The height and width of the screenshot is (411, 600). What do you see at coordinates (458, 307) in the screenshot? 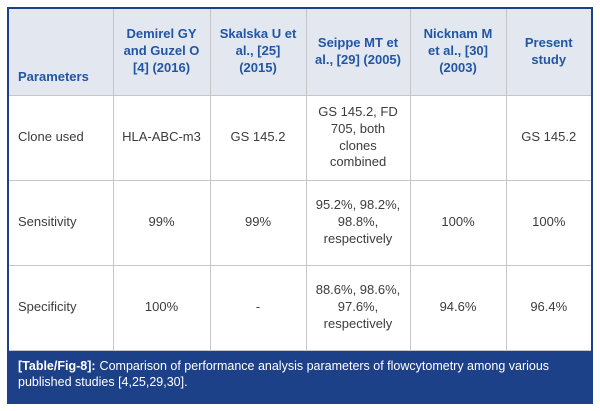
I see `table-cell: 94.6%` at bounding box center [458, 307].